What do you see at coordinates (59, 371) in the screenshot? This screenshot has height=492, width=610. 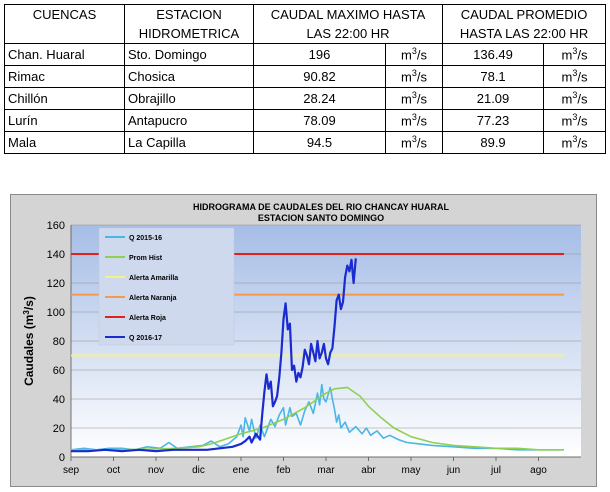 I see `y-tick-label: 60` at bounding box center [59, 371].